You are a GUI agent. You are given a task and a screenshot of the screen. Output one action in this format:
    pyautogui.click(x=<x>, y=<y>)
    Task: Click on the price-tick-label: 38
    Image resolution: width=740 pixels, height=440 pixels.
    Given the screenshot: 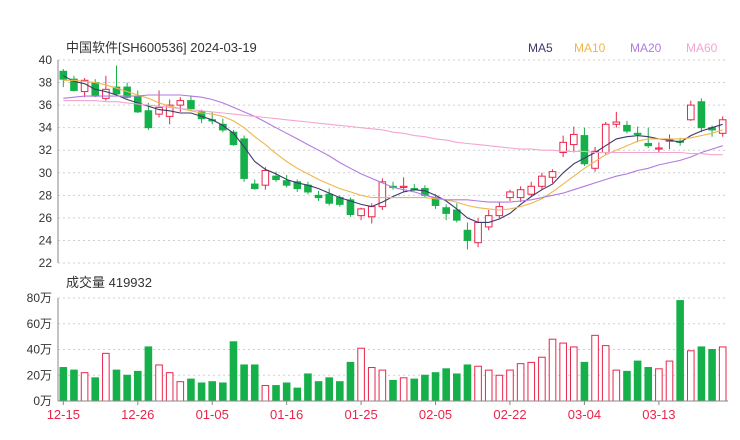 What is the action you would take?
    pyautogui.click(x=46, y=83)
    